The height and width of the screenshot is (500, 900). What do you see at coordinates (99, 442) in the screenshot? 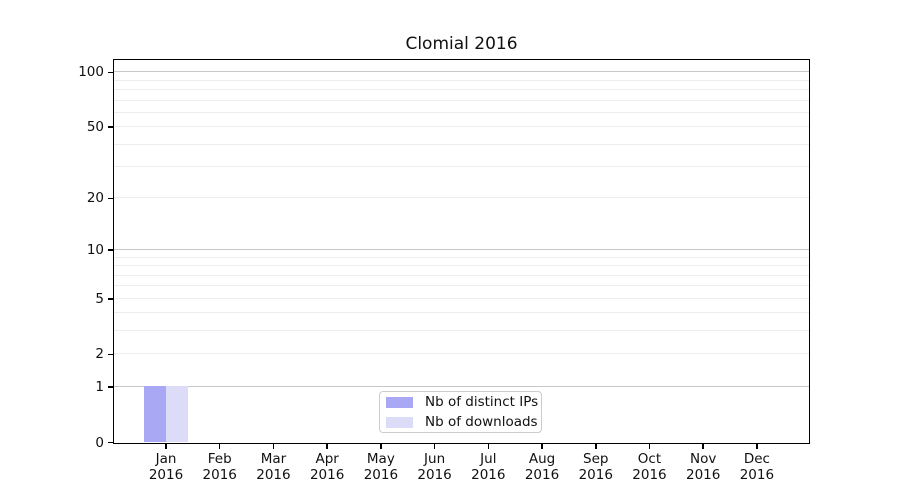
I see `y-tick-label: 0` at bounding box center [99, 442].